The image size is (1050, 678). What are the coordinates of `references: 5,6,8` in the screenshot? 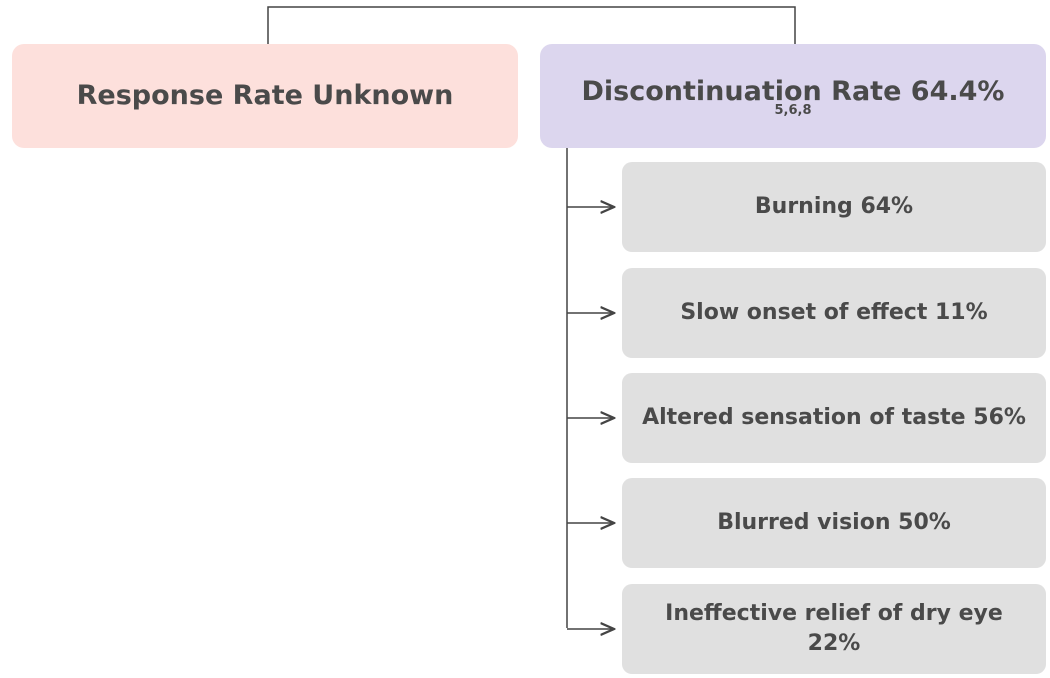 It's located at (793, 110).